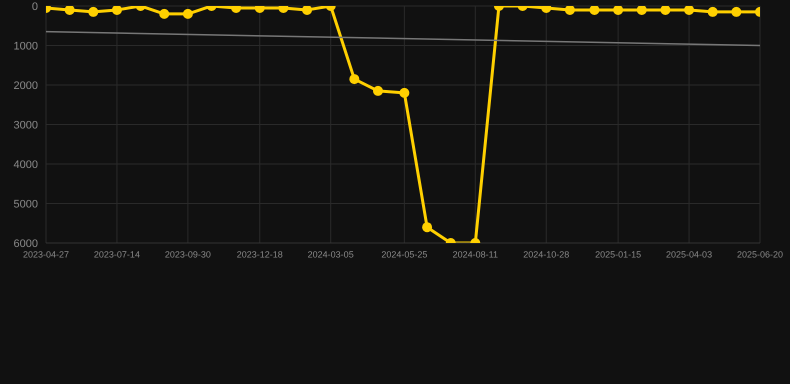 The image size is (790, 384). I want to click on x-tick-label: 2023-04-27, so click(46, 254).